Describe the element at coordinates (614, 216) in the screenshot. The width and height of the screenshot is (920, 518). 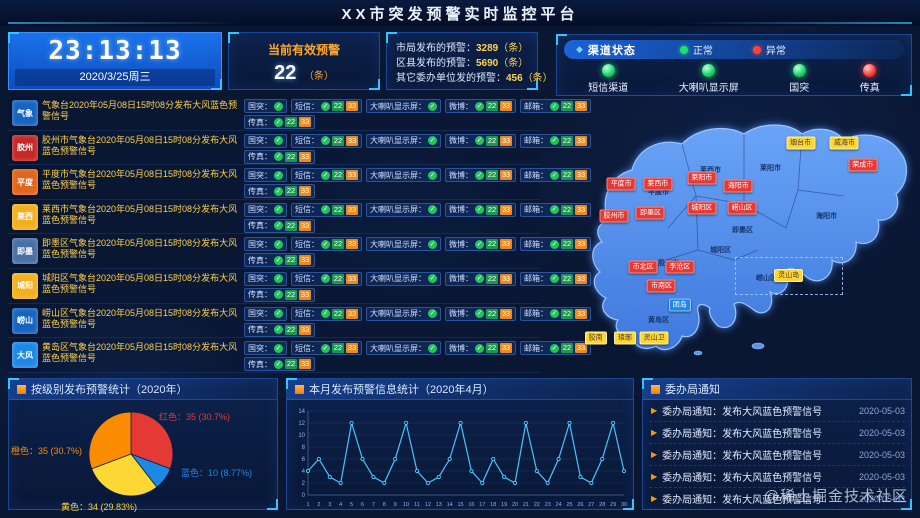
I see `map-marker: 胶州市` at that location.